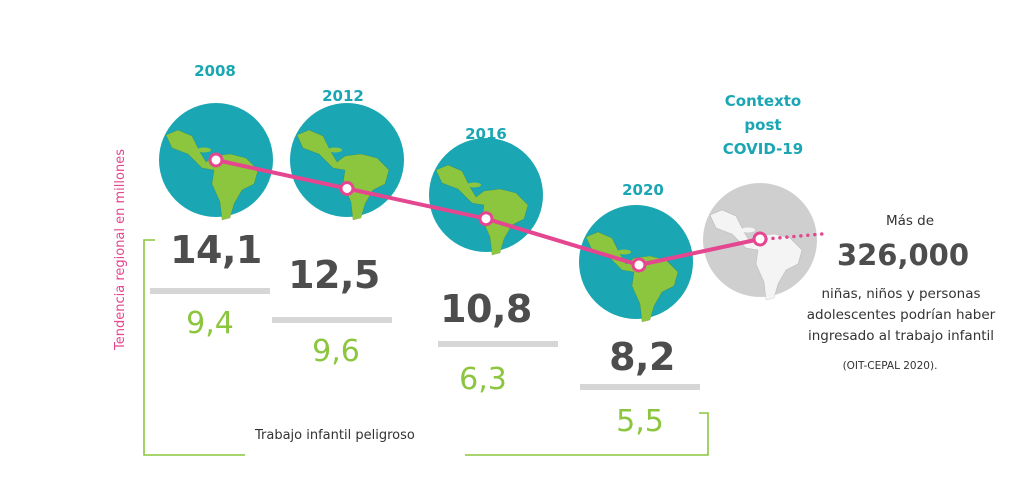 The image size is (1024, 488). What do you see at coordinates (760, 239) in the screenshot?
I see `point-covid` at bounding box center [760, 239].